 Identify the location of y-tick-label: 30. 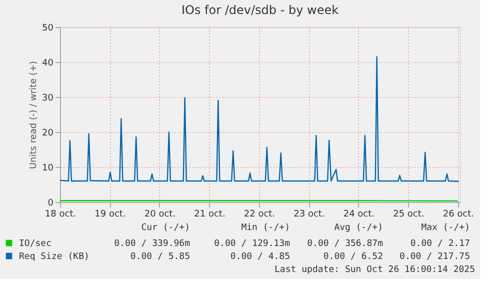
(48, 99).